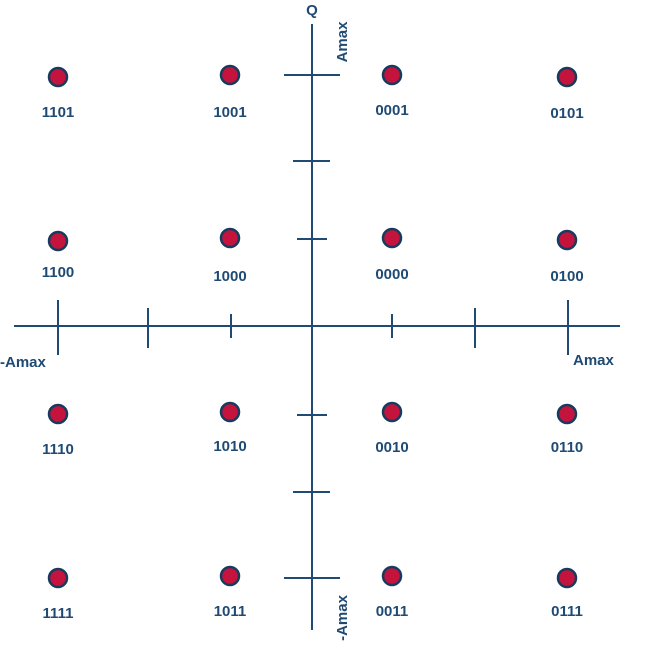  What do you see at coordinates (312, 10) in the screenshot?
I see `q-axis-label: Q` at bounding box center [312, 10].